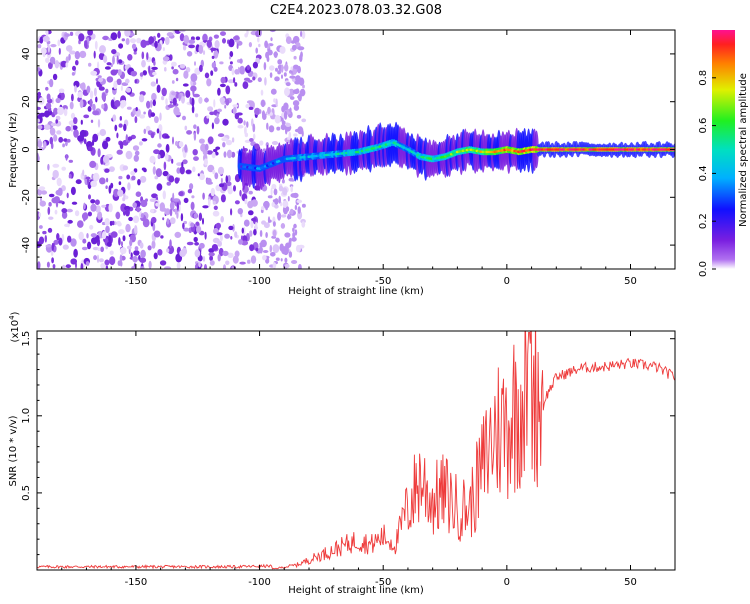 The image size is (750, 604). What do you see at coordinates (13, 450) in the screenshot?
I see `snr-y-label: SNR (10 * v/v)` at bounding box center [13, 450].